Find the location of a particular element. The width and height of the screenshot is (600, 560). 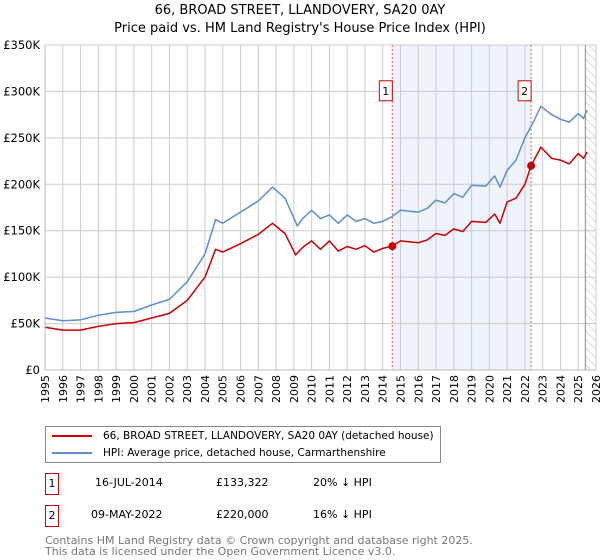

y-tick-label: £150K is located at coordinates (21, 231).